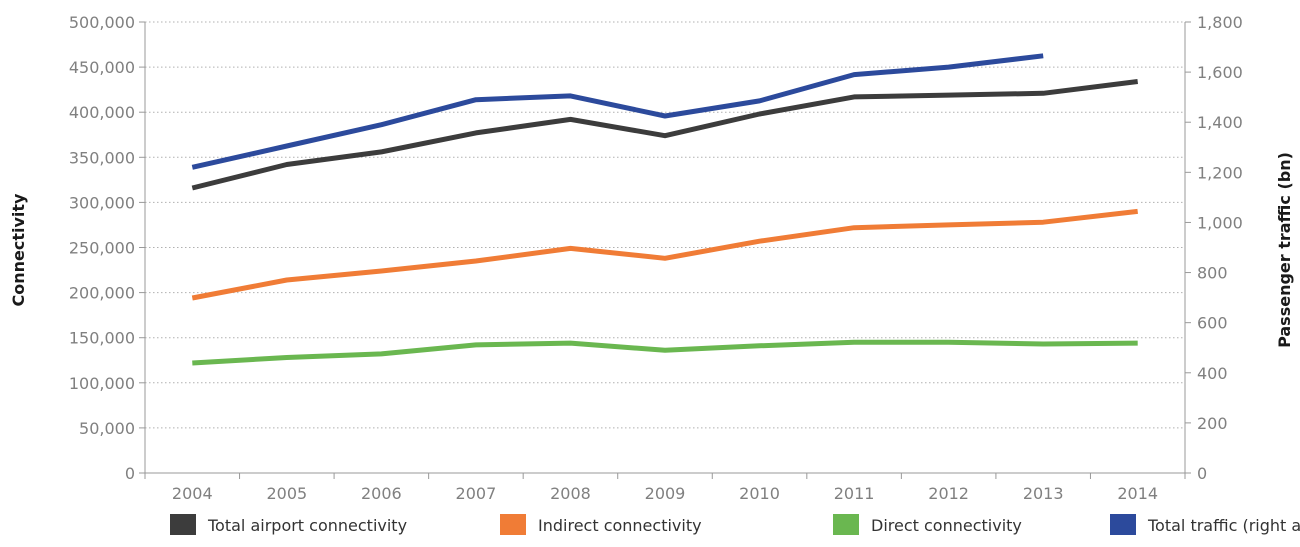 This screenshot has width=1300, height=547. What do you see at coordinates (620, 525) in the screenshot?
I see `legend-label: Indirect connectivity` at bounding box center [620, 525].